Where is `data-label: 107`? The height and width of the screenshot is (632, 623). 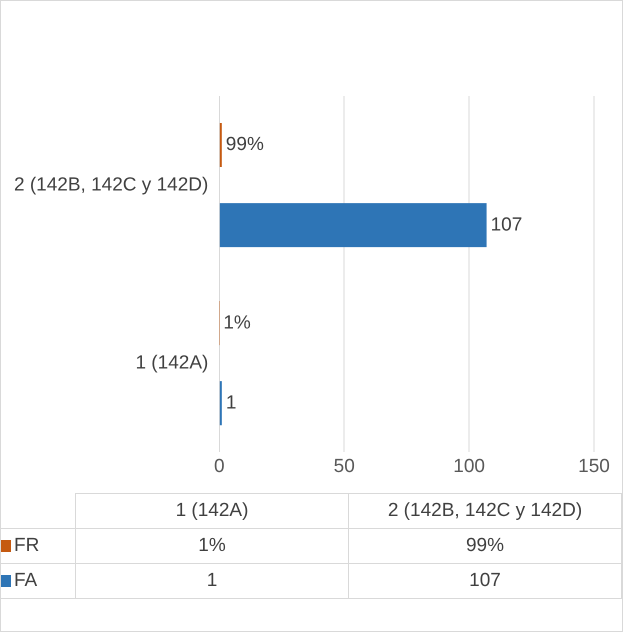 data-label: 107 is located at coordinates (506, 225).